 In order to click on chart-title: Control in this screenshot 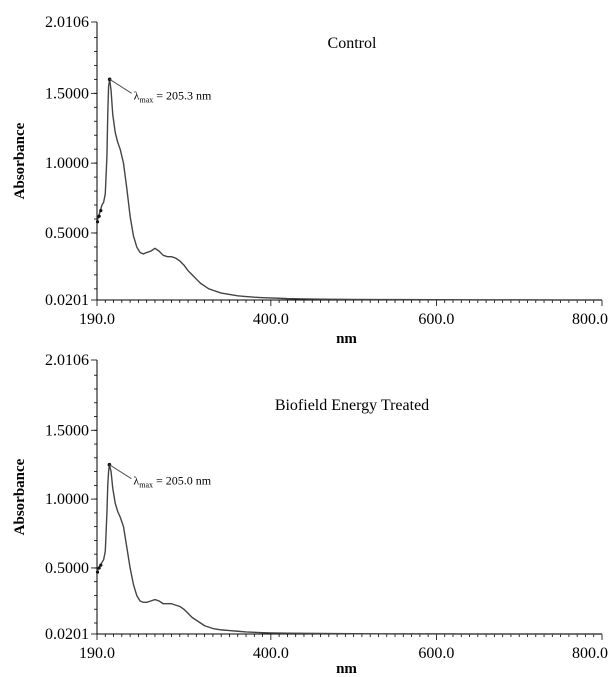, I will do `click(352, 43)`.